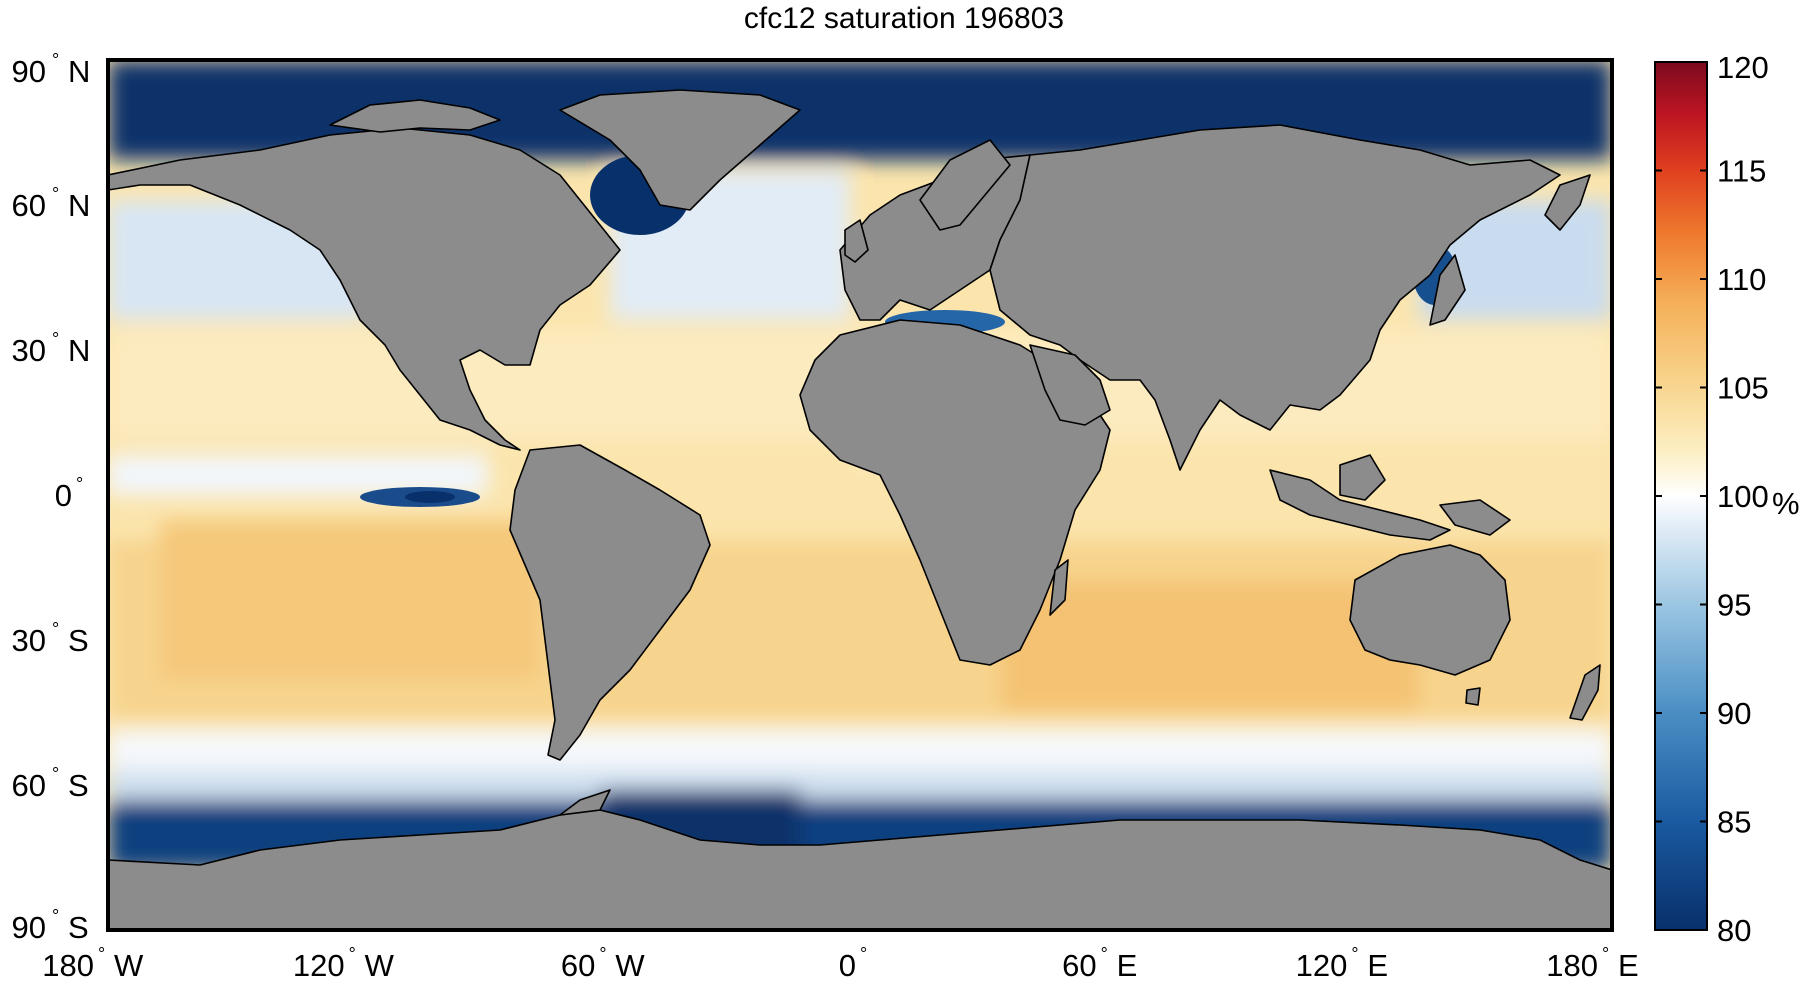 This screenshot has width=1808, height=984. I want to click on land-south-america, so click(610, 602).